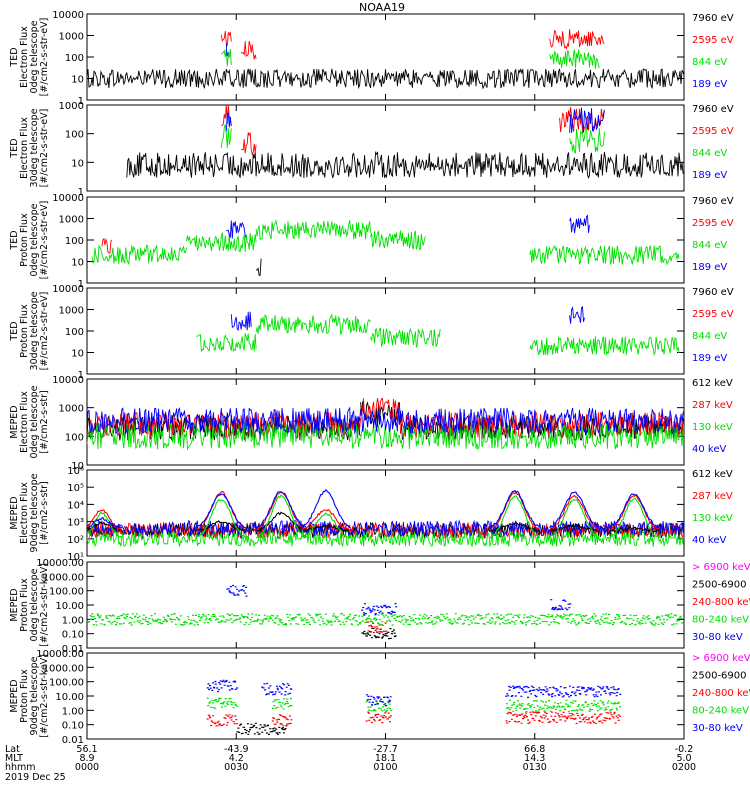 This screenshot has height=804, width=750. What do you see at coordinates (14, 758) in the screenshot?
I see `x-row-label: MLT` at bounding box center [14, 758].